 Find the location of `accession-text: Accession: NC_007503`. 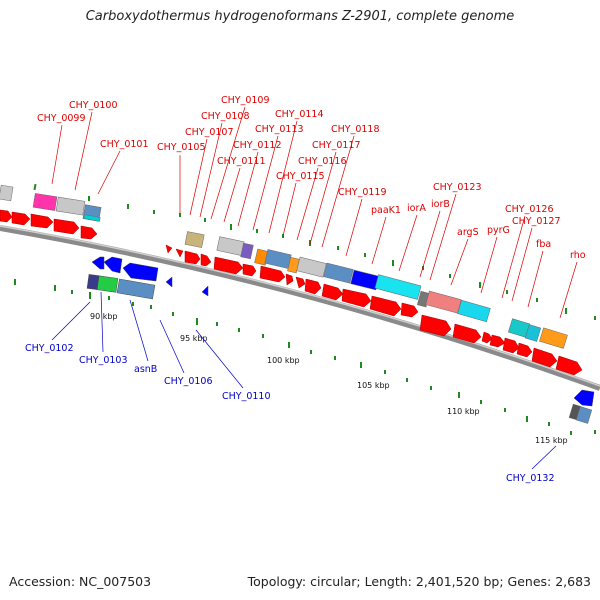

accession-text: Accession: NC_007503 is located at coordinates (80, 581).